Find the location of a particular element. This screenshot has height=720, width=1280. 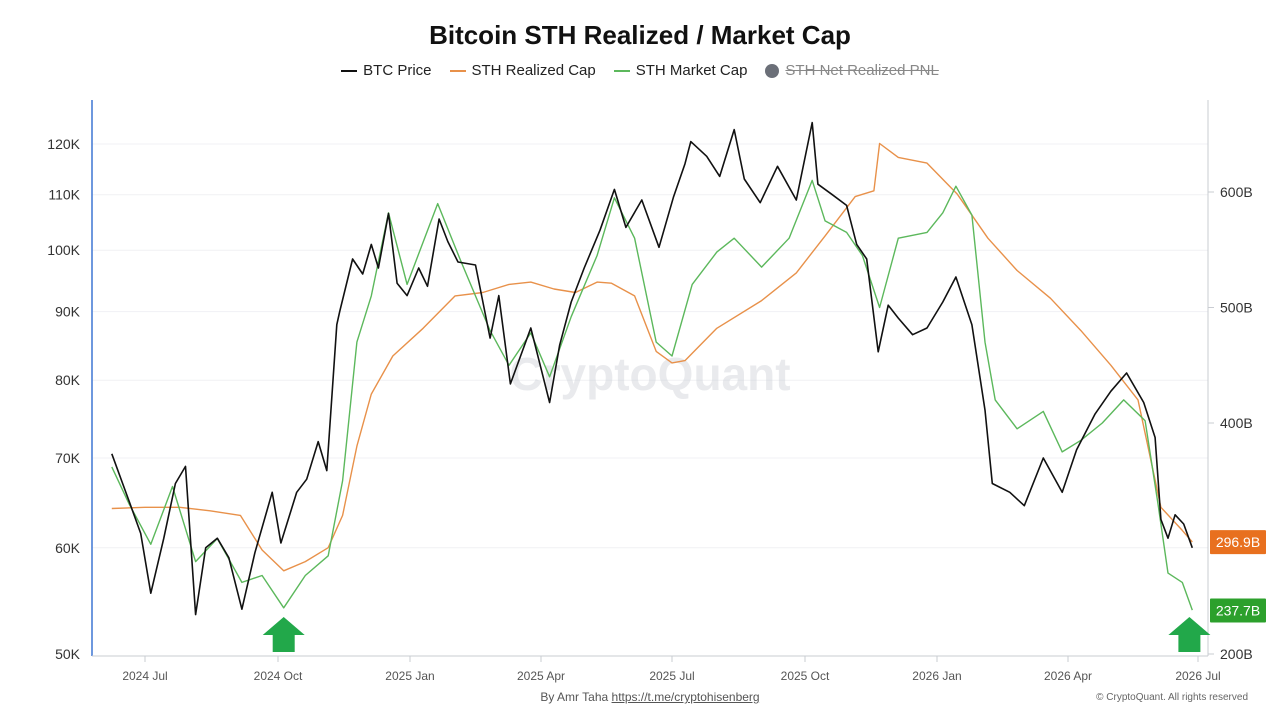

y-left-tick-label: 100K is located at coordinates (63, 250).